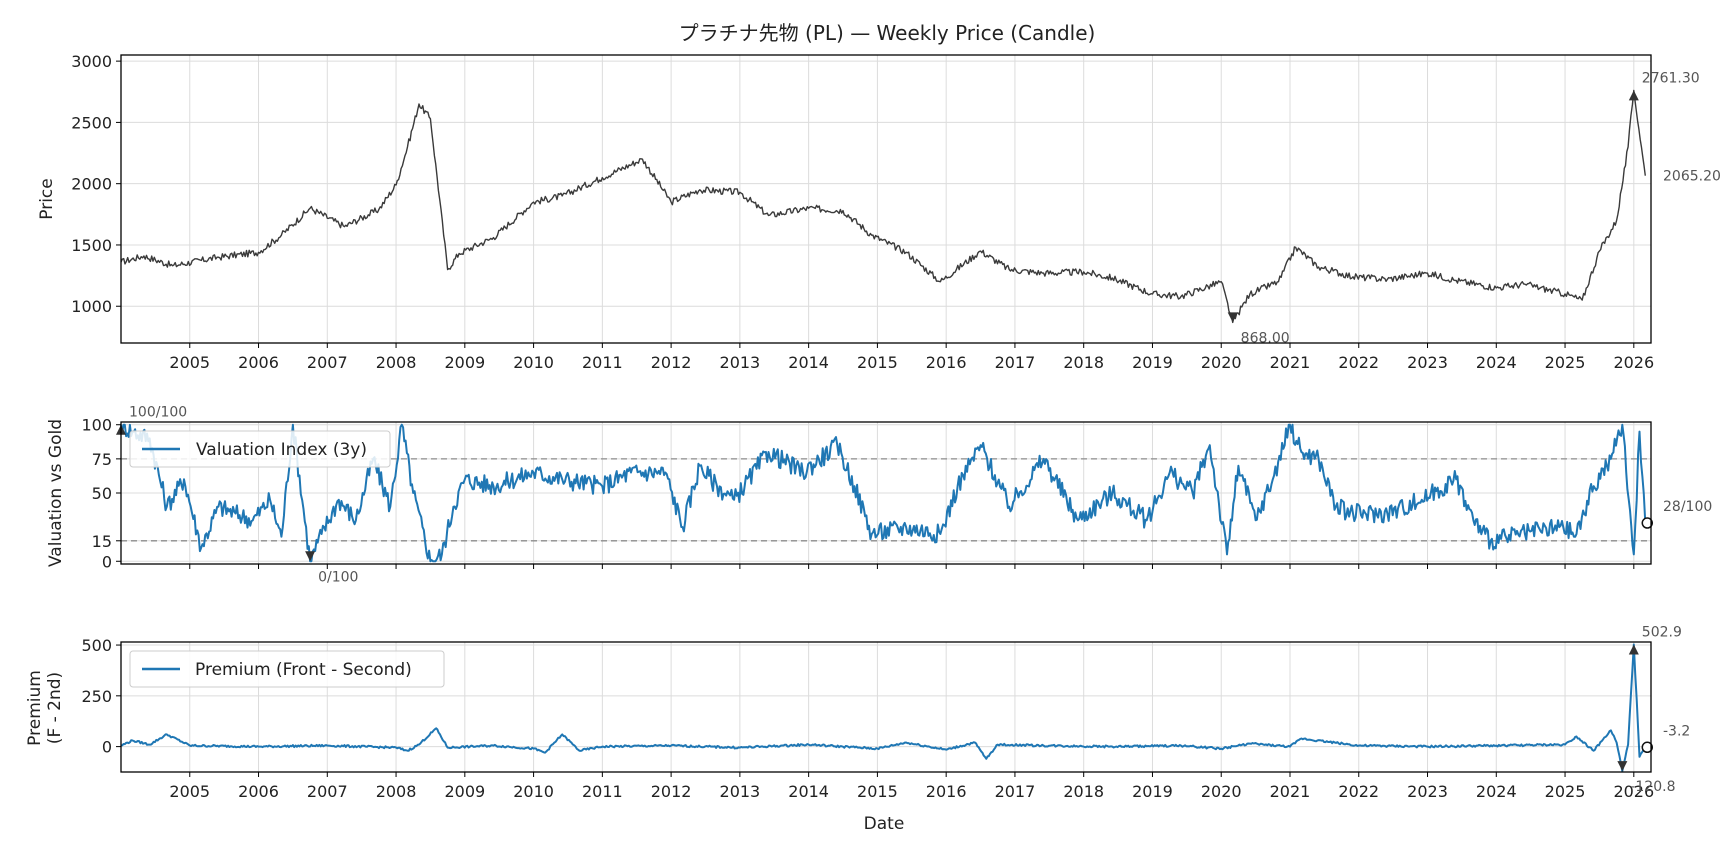 The width and height of the screenshot is (1728, 849). Describe the element at coordinates (1652, 787) in the screenshot. I see `annotation-label: -120.8` at that location.